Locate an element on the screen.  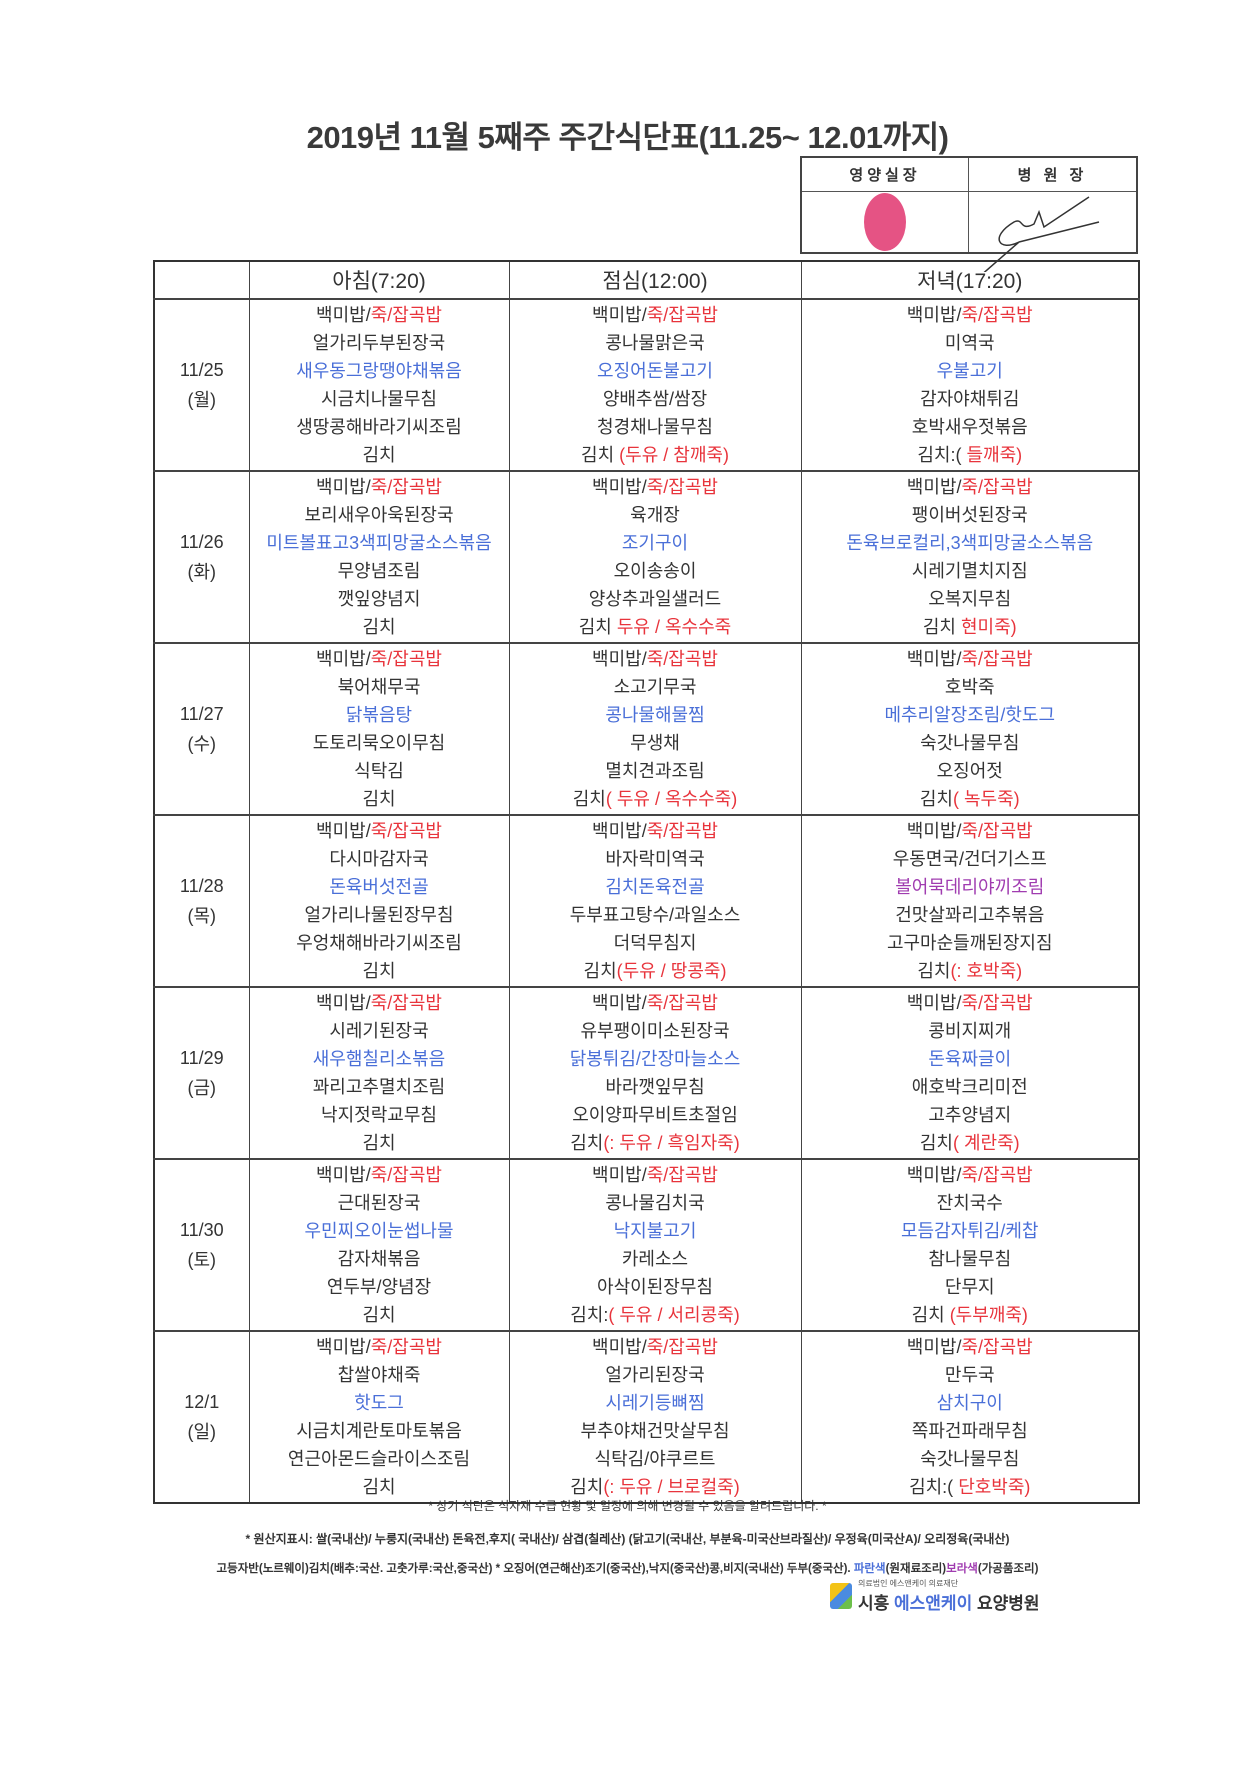
menu-item: 김치( 두유 / 옥수수죽) is located at coordinates (655, 799).